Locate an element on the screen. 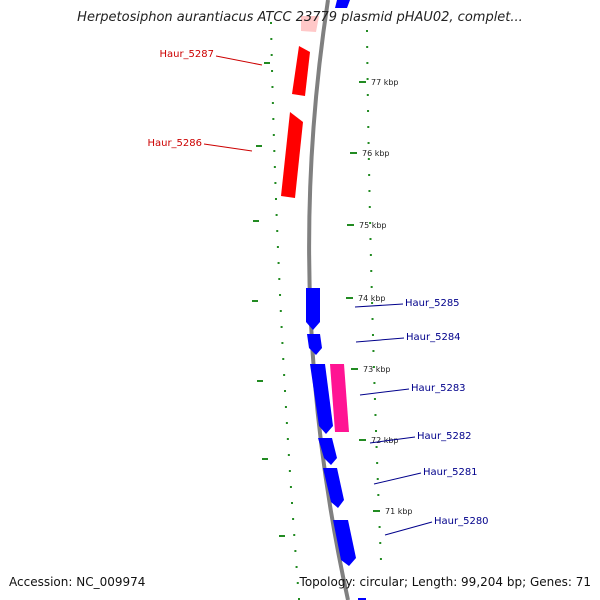 The image size is (600, 600). gene-label-Haur_5282: Haur_5282 is located at coordinates (444, 436).